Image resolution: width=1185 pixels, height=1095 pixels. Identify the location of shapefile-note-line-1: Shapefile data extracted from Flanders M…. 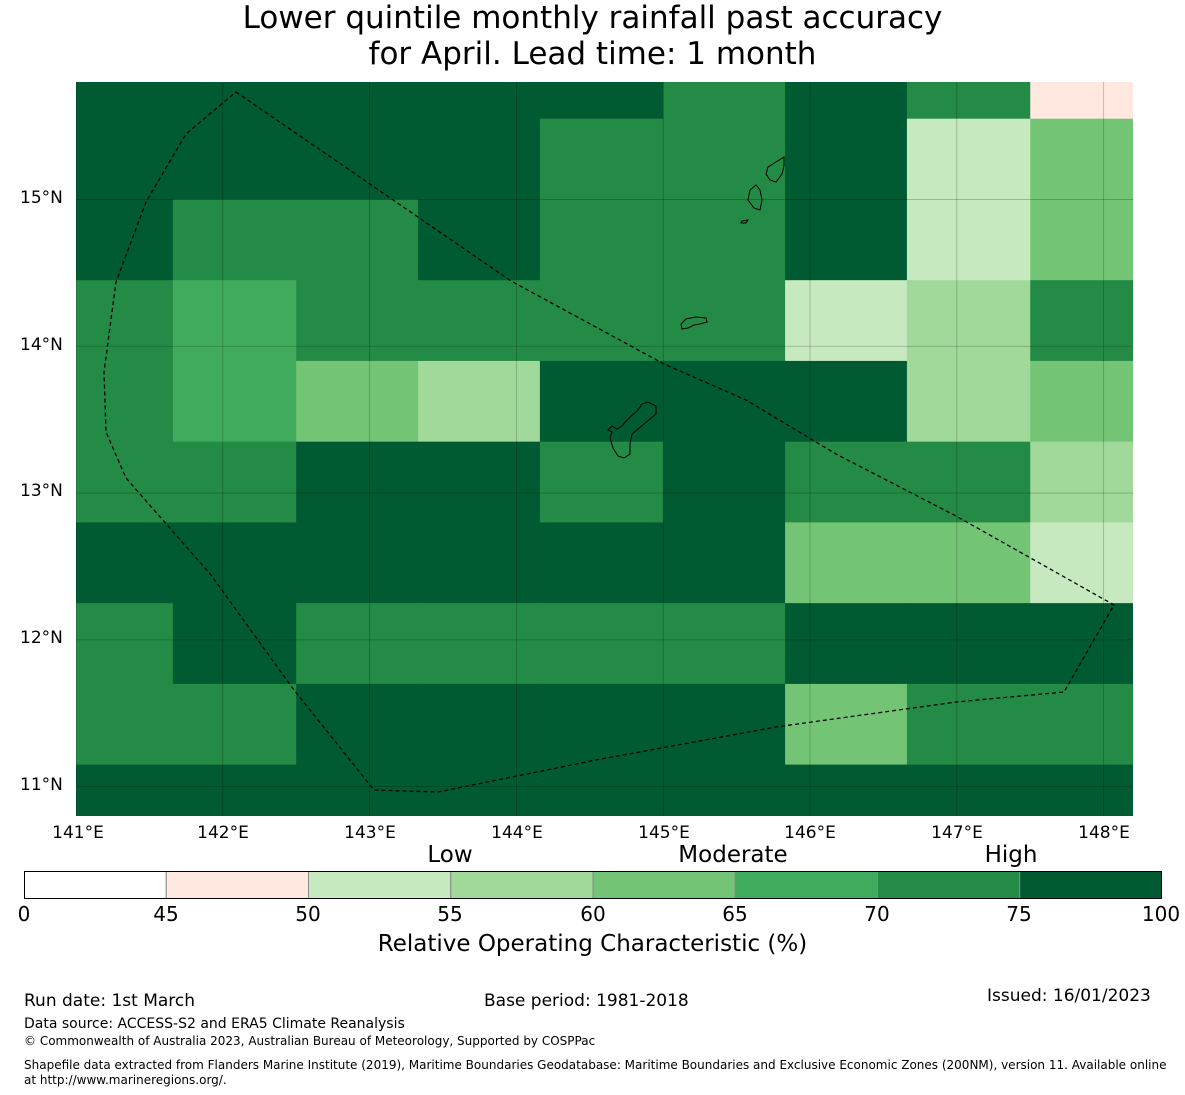
(595, 1065).